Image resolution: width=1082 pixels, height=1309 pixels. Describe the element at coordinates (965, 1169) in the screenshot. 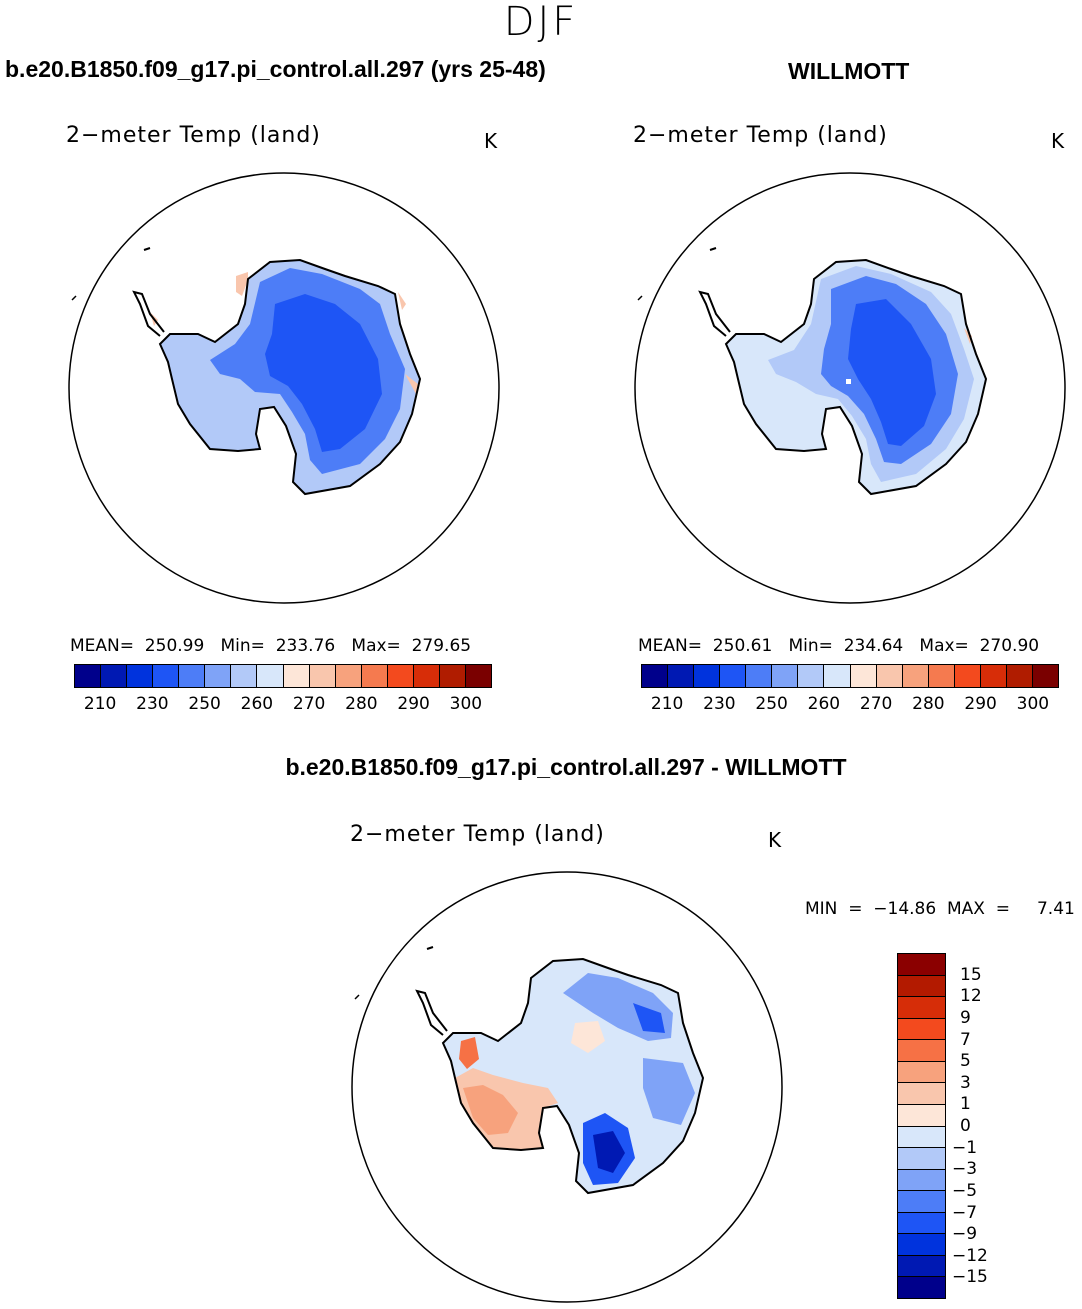

I see `diff-colorbar-tick-label: −3` at that location.